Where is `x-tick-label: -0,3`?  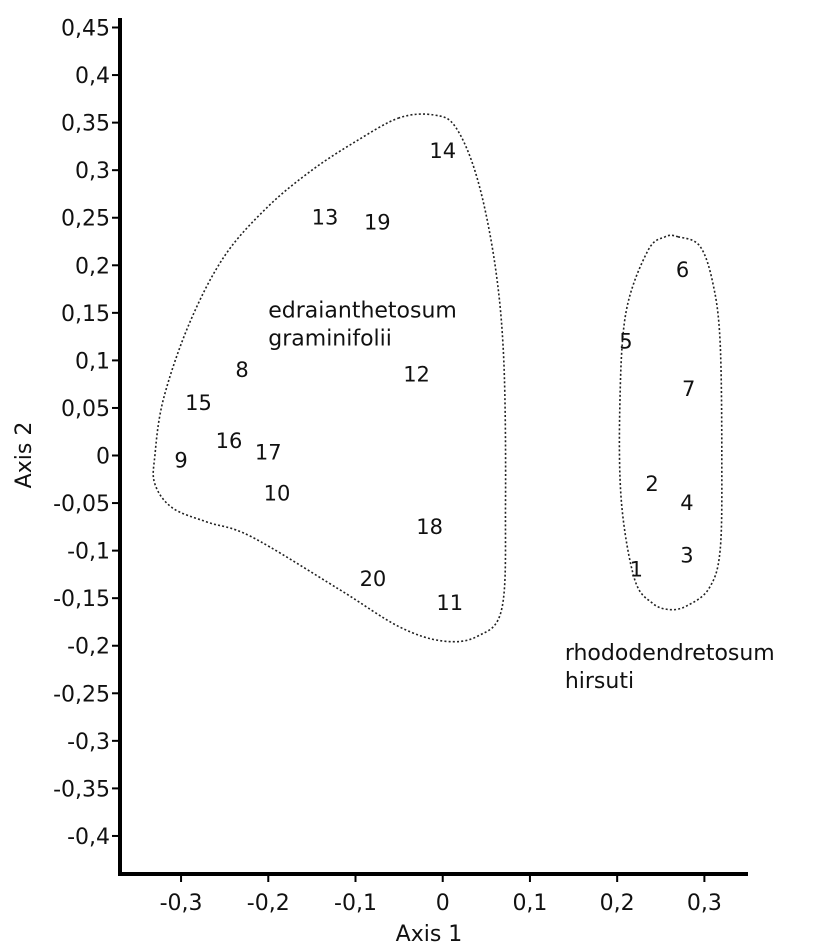 x-tick-label: -0,3 is located at coordinates (181, 903).